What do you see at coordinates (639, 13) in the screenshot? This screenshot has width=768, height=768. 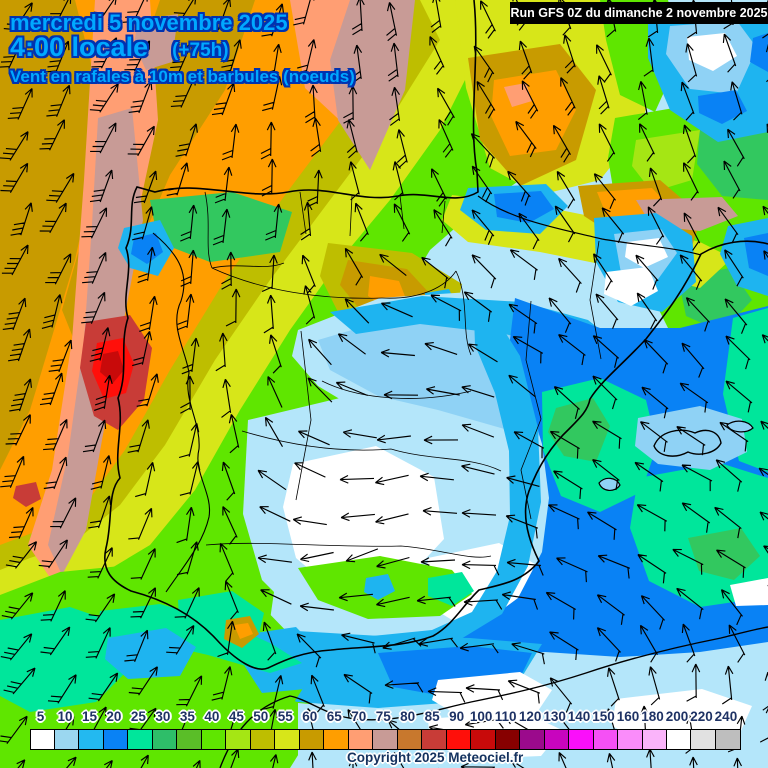 I see `model-run-info: Run GFS 0Z du dimanche 2 novembre 2025` at bounding box center [639, 13].